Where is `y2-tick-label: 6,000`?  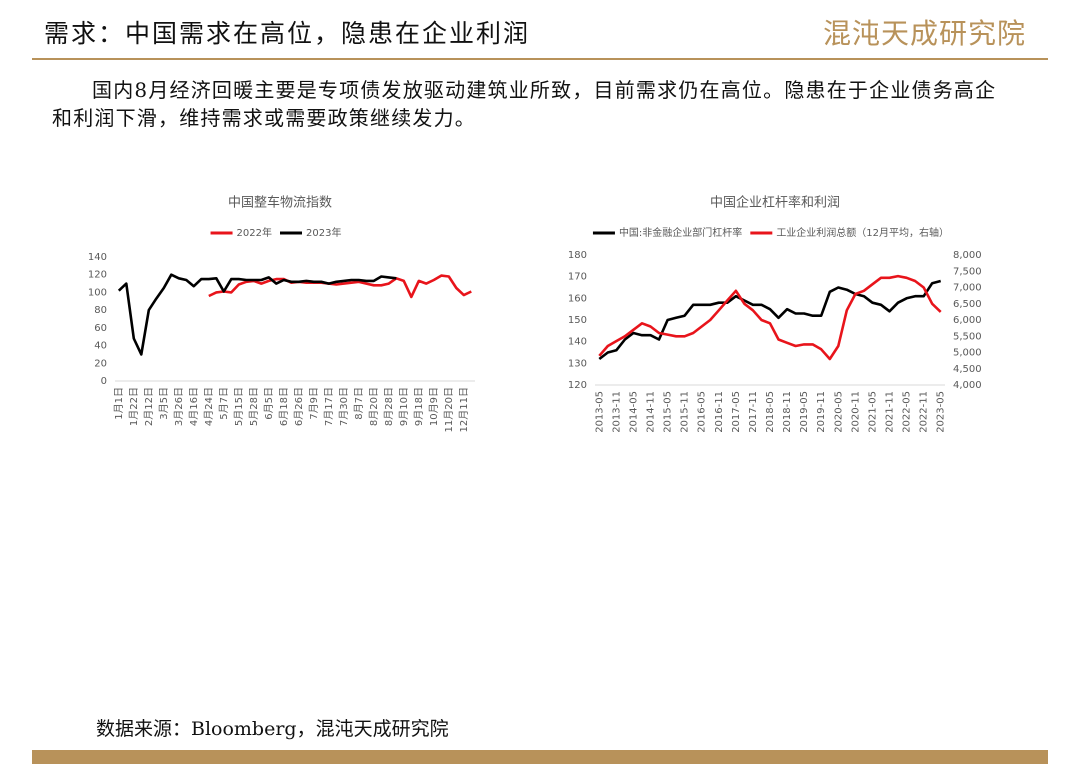 y2-tick-label: 6,000 is located at coordinates (967, 320).